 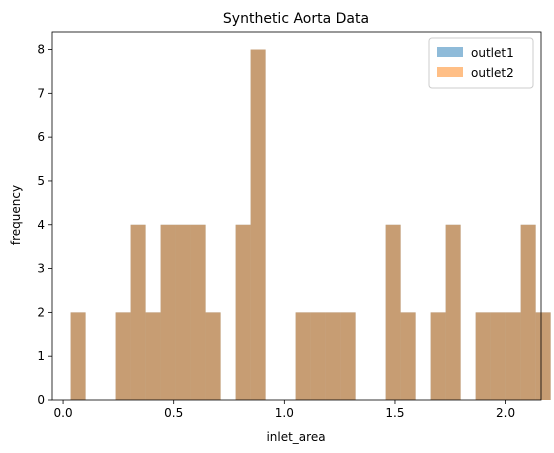 I want to click on chart-title: Synthetic Aorta Data, so click(x=296, y=19).